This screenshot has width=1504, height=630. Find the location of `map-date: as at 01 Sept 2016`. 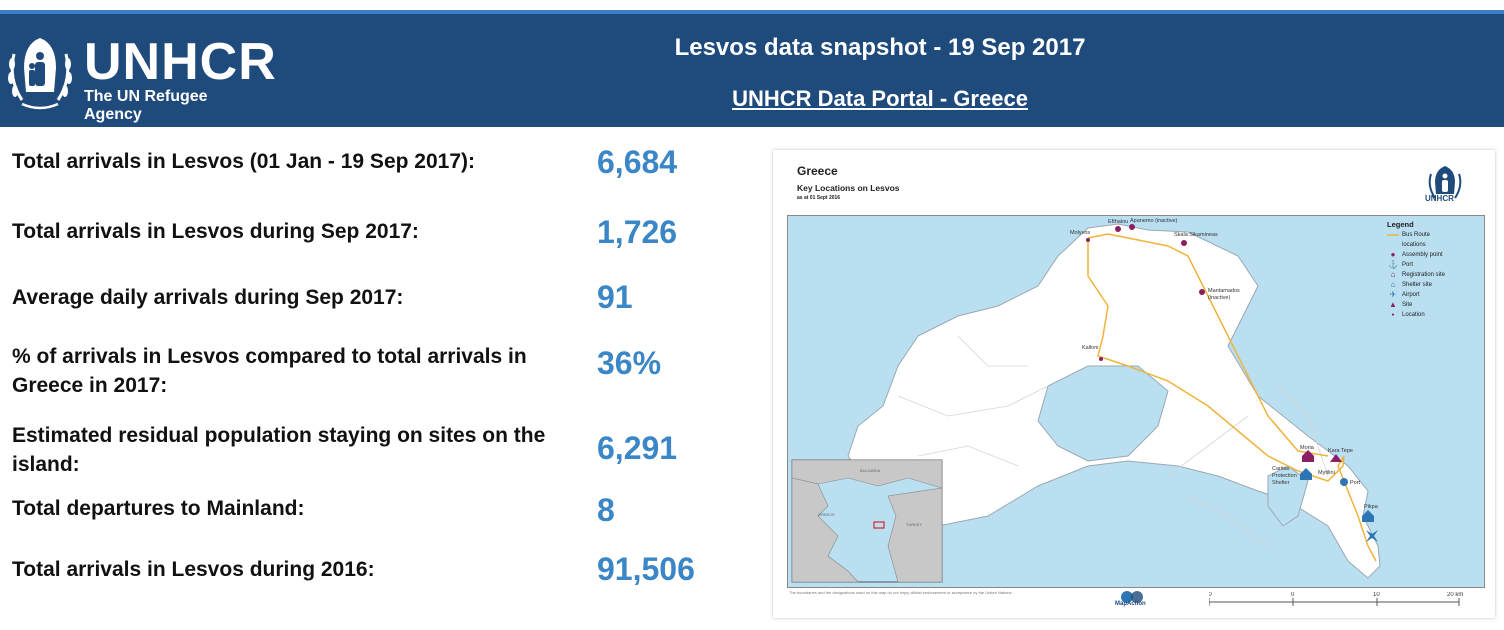

map-date: as at 01 Sept 2016 is located at coordinates (819, 198).